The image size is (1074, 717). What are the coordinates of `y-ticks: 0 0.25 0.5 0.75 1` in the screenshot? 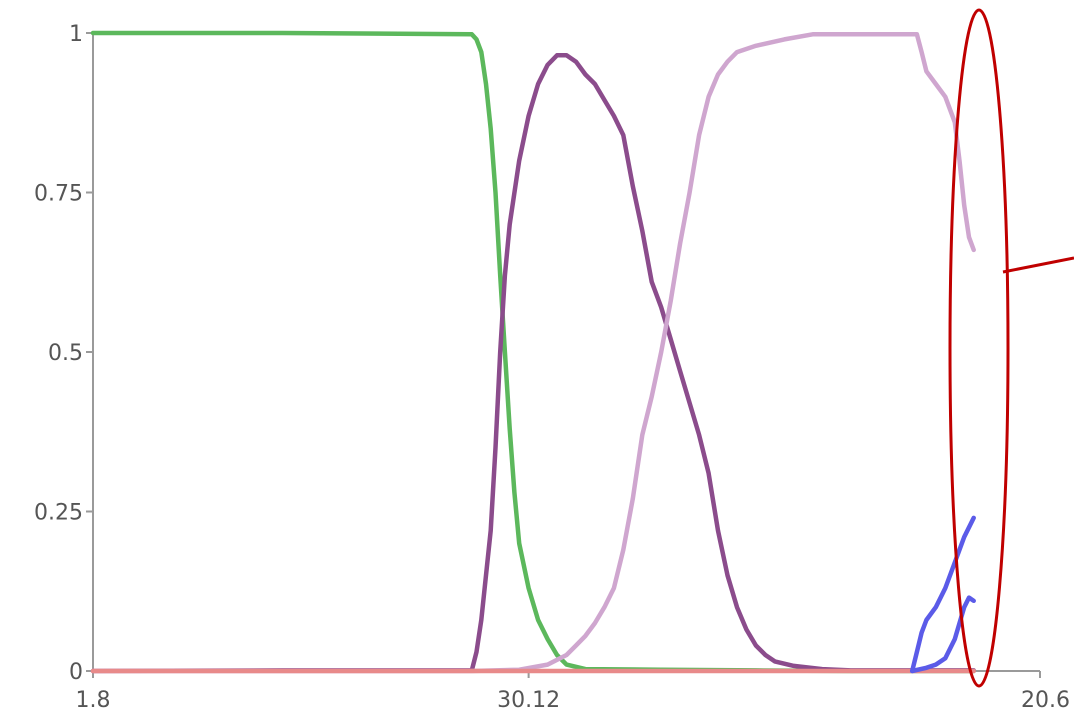 It's located at (63, 353).